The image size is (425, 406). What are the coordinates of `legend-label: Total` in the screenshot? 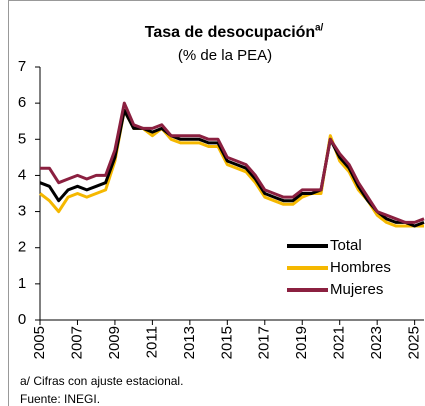 It's located at (346, 245).